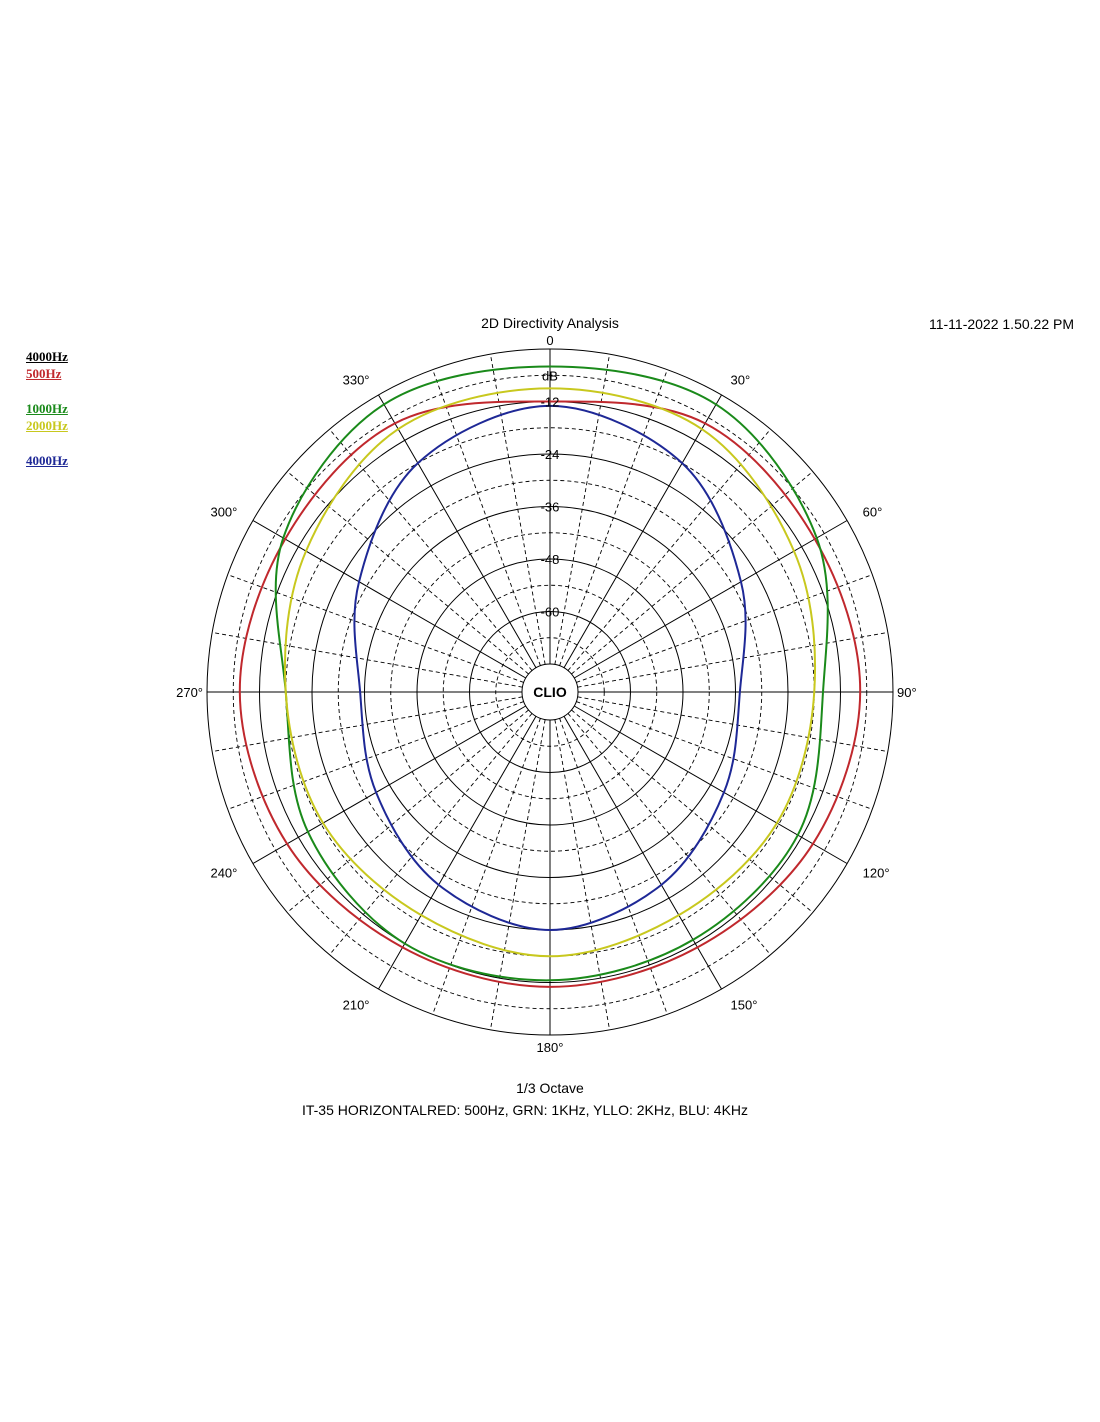  What do you see at coordinates (549, 340) in the screenshot?
I see `angle-label: 0` at bounding box center [549, 340].